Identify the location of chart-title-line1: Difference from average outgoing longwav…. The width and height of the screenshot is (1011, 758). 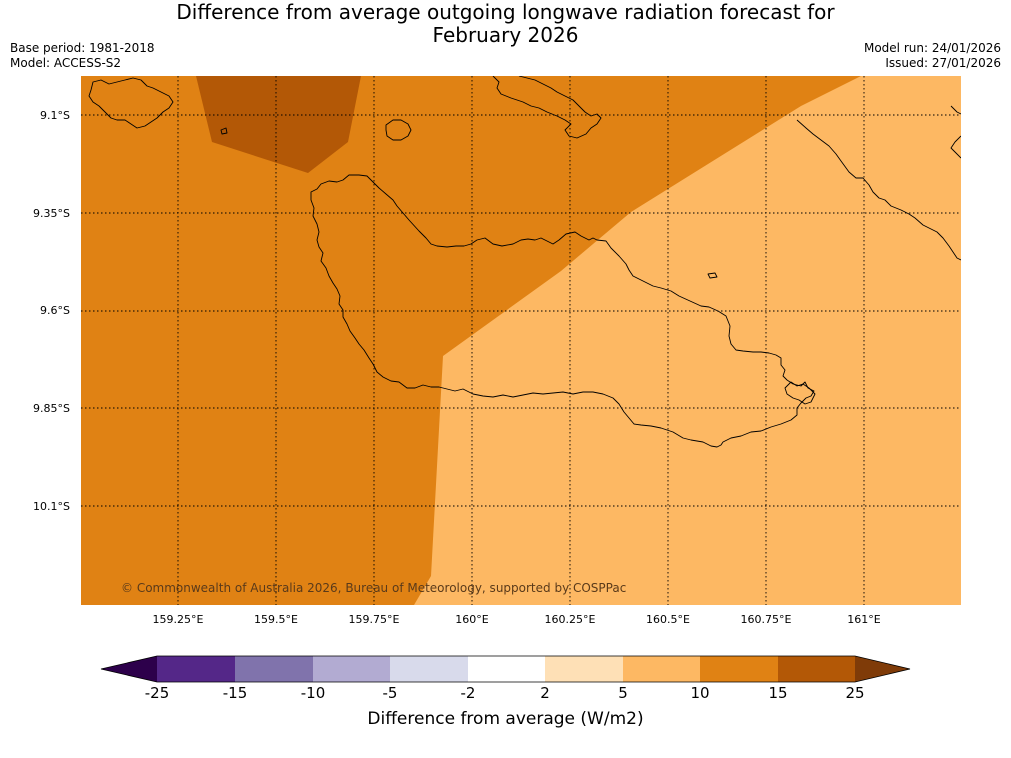
(505, 12).